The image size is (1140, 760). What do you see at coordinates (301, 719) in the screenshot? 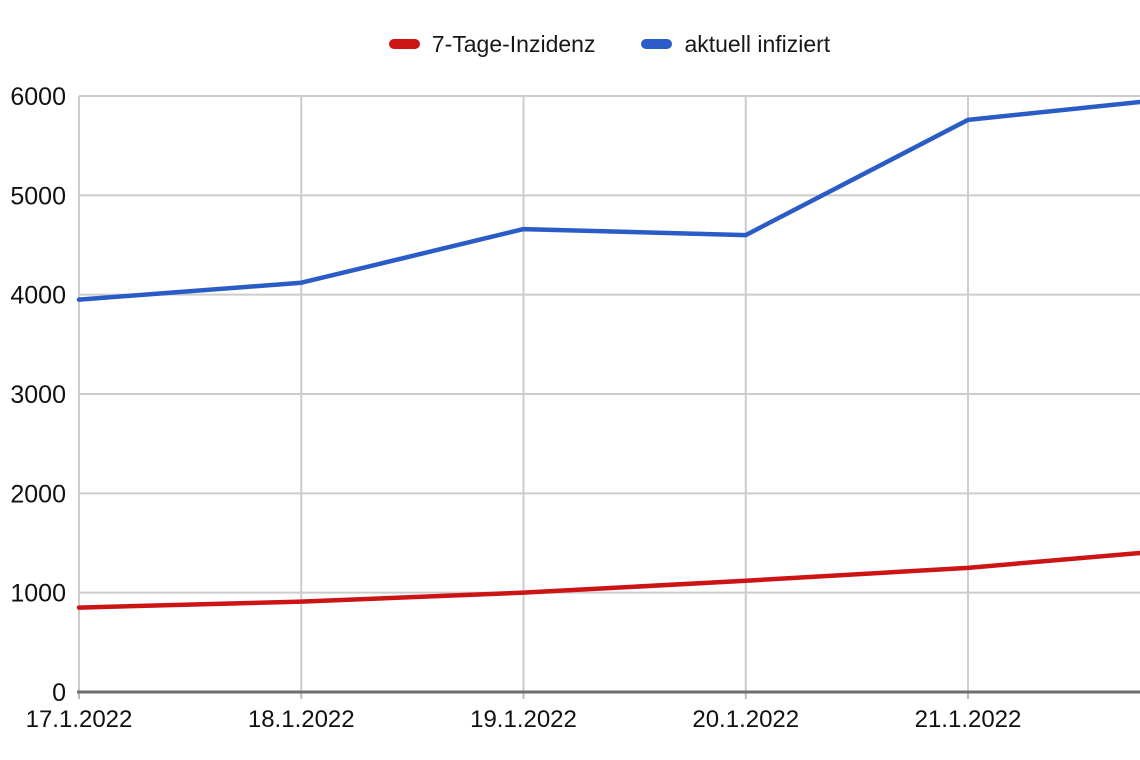
I see `x-tick-label-1: 18.1.2022` at bounding box center [301, 719].